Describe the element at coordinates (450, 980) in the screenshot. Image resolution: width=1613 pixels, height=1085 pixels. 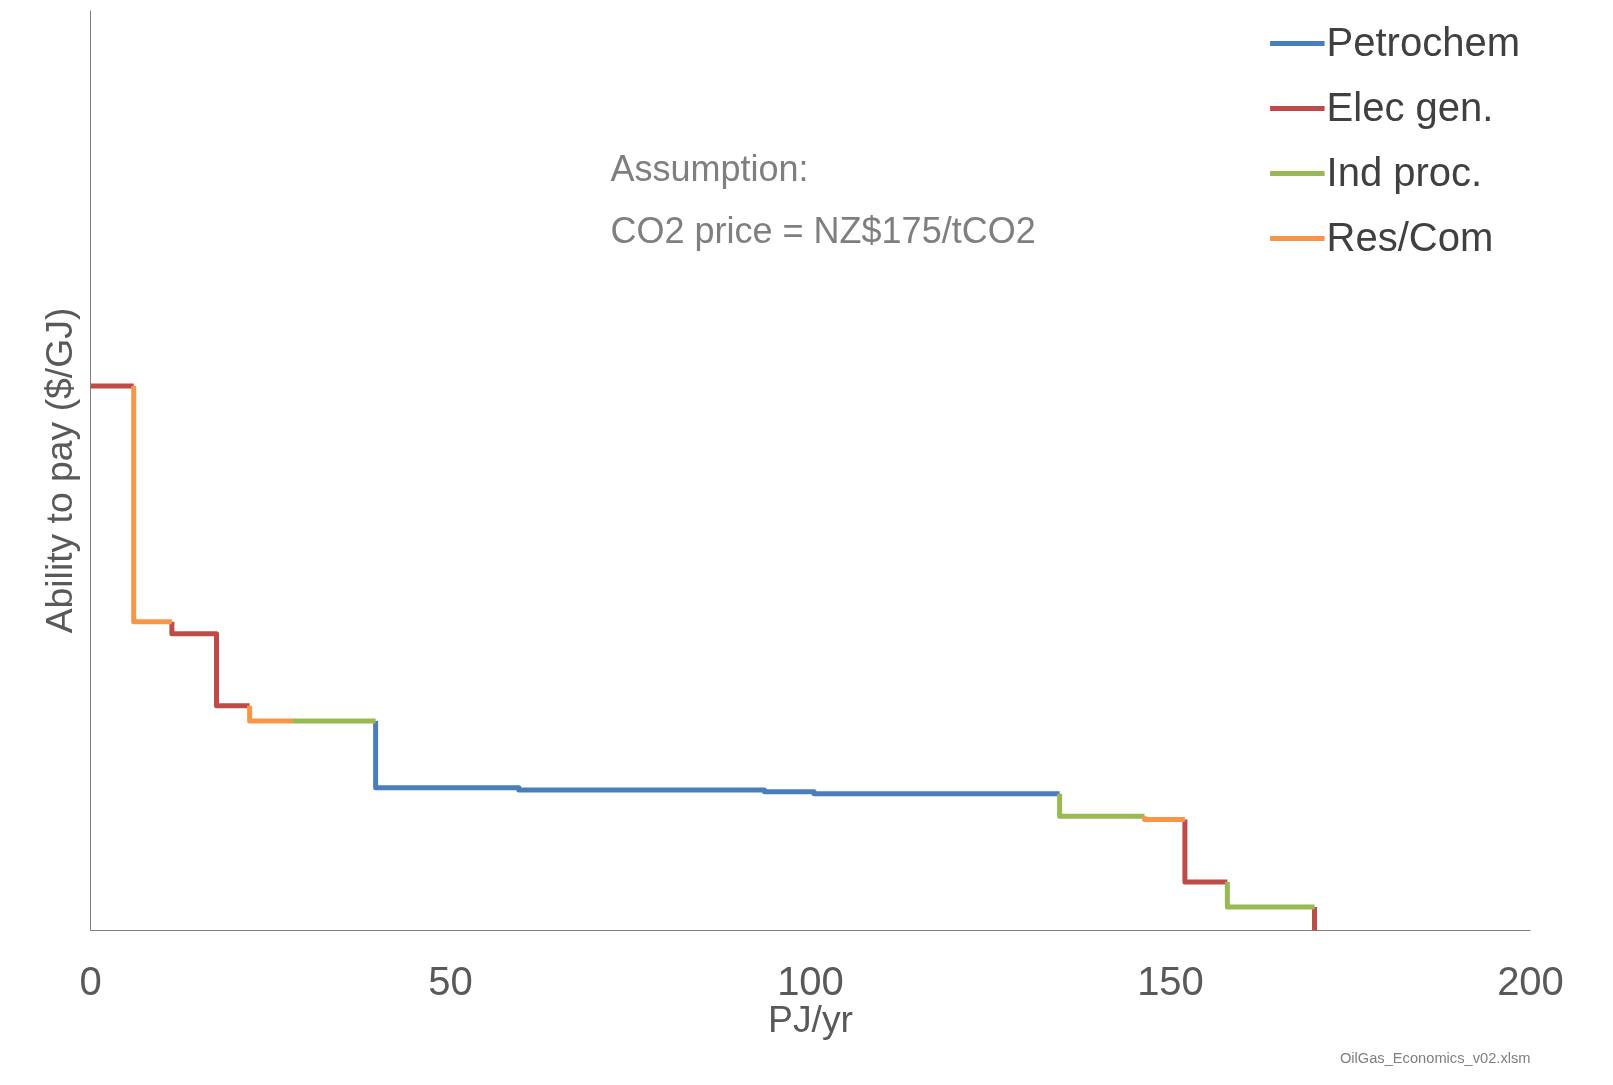
I see `x-tick-label: 50` at that location.